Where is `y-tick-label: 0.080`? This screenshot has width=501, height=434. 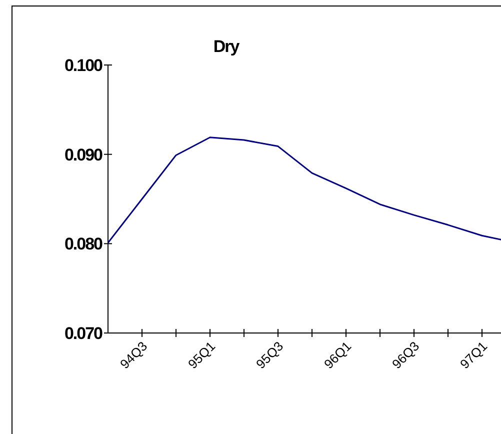 y-tick-label: 0.080 is located at coordinates (83, 244).